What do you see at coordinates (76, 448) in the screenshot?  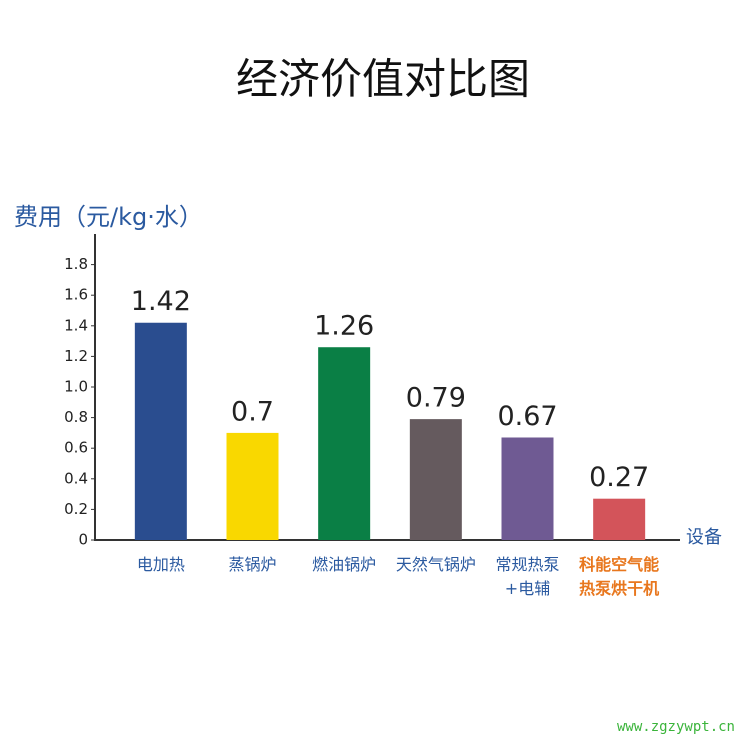 I see `y-tick-label: 0.6` at bounding box center [76, 448].